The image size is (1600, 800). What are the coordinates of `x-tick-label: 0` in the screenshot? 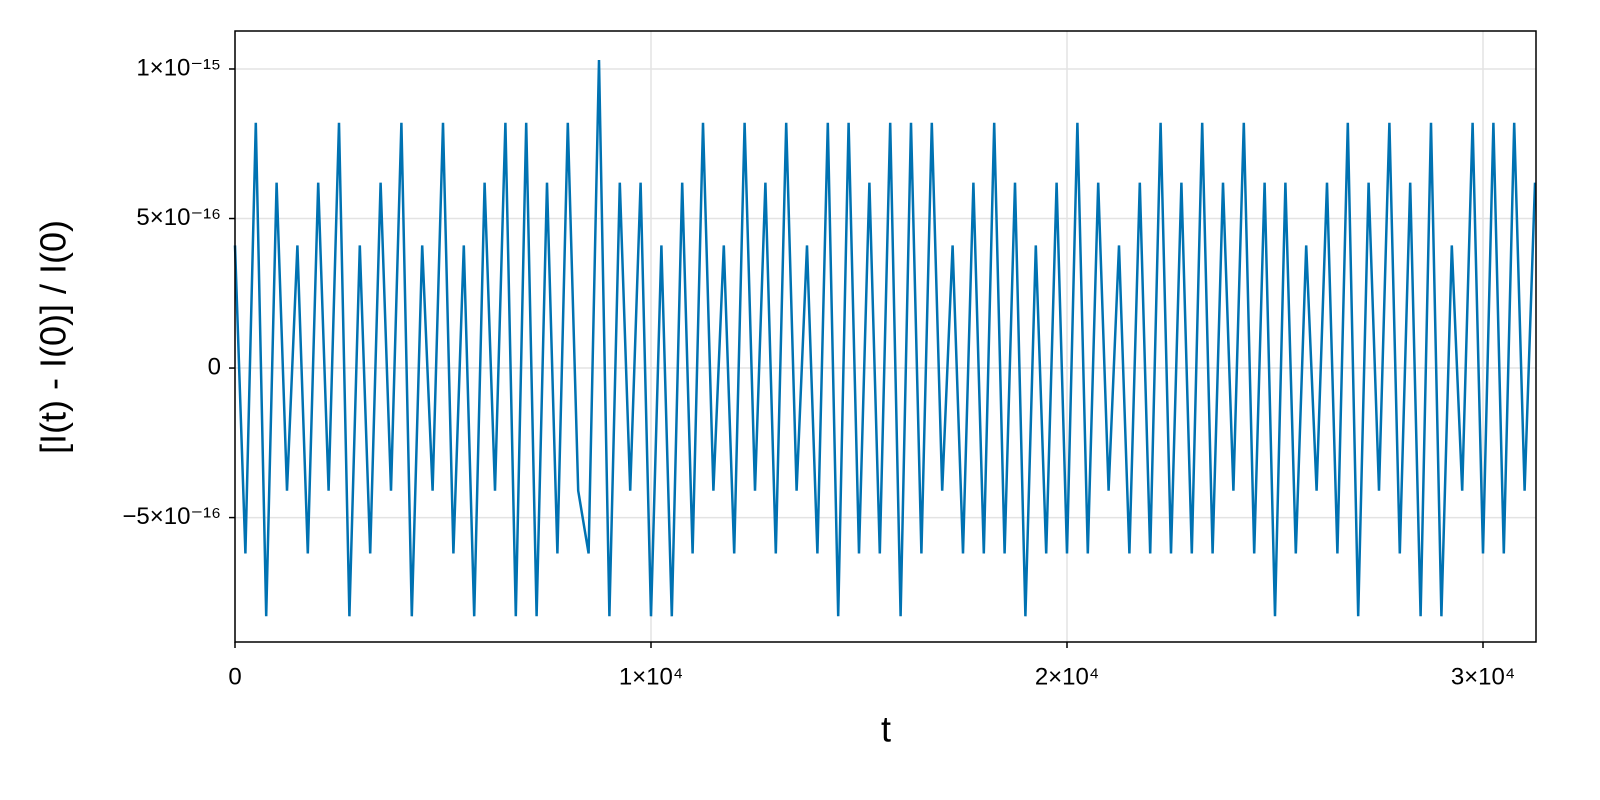 It's located at (234, 676).